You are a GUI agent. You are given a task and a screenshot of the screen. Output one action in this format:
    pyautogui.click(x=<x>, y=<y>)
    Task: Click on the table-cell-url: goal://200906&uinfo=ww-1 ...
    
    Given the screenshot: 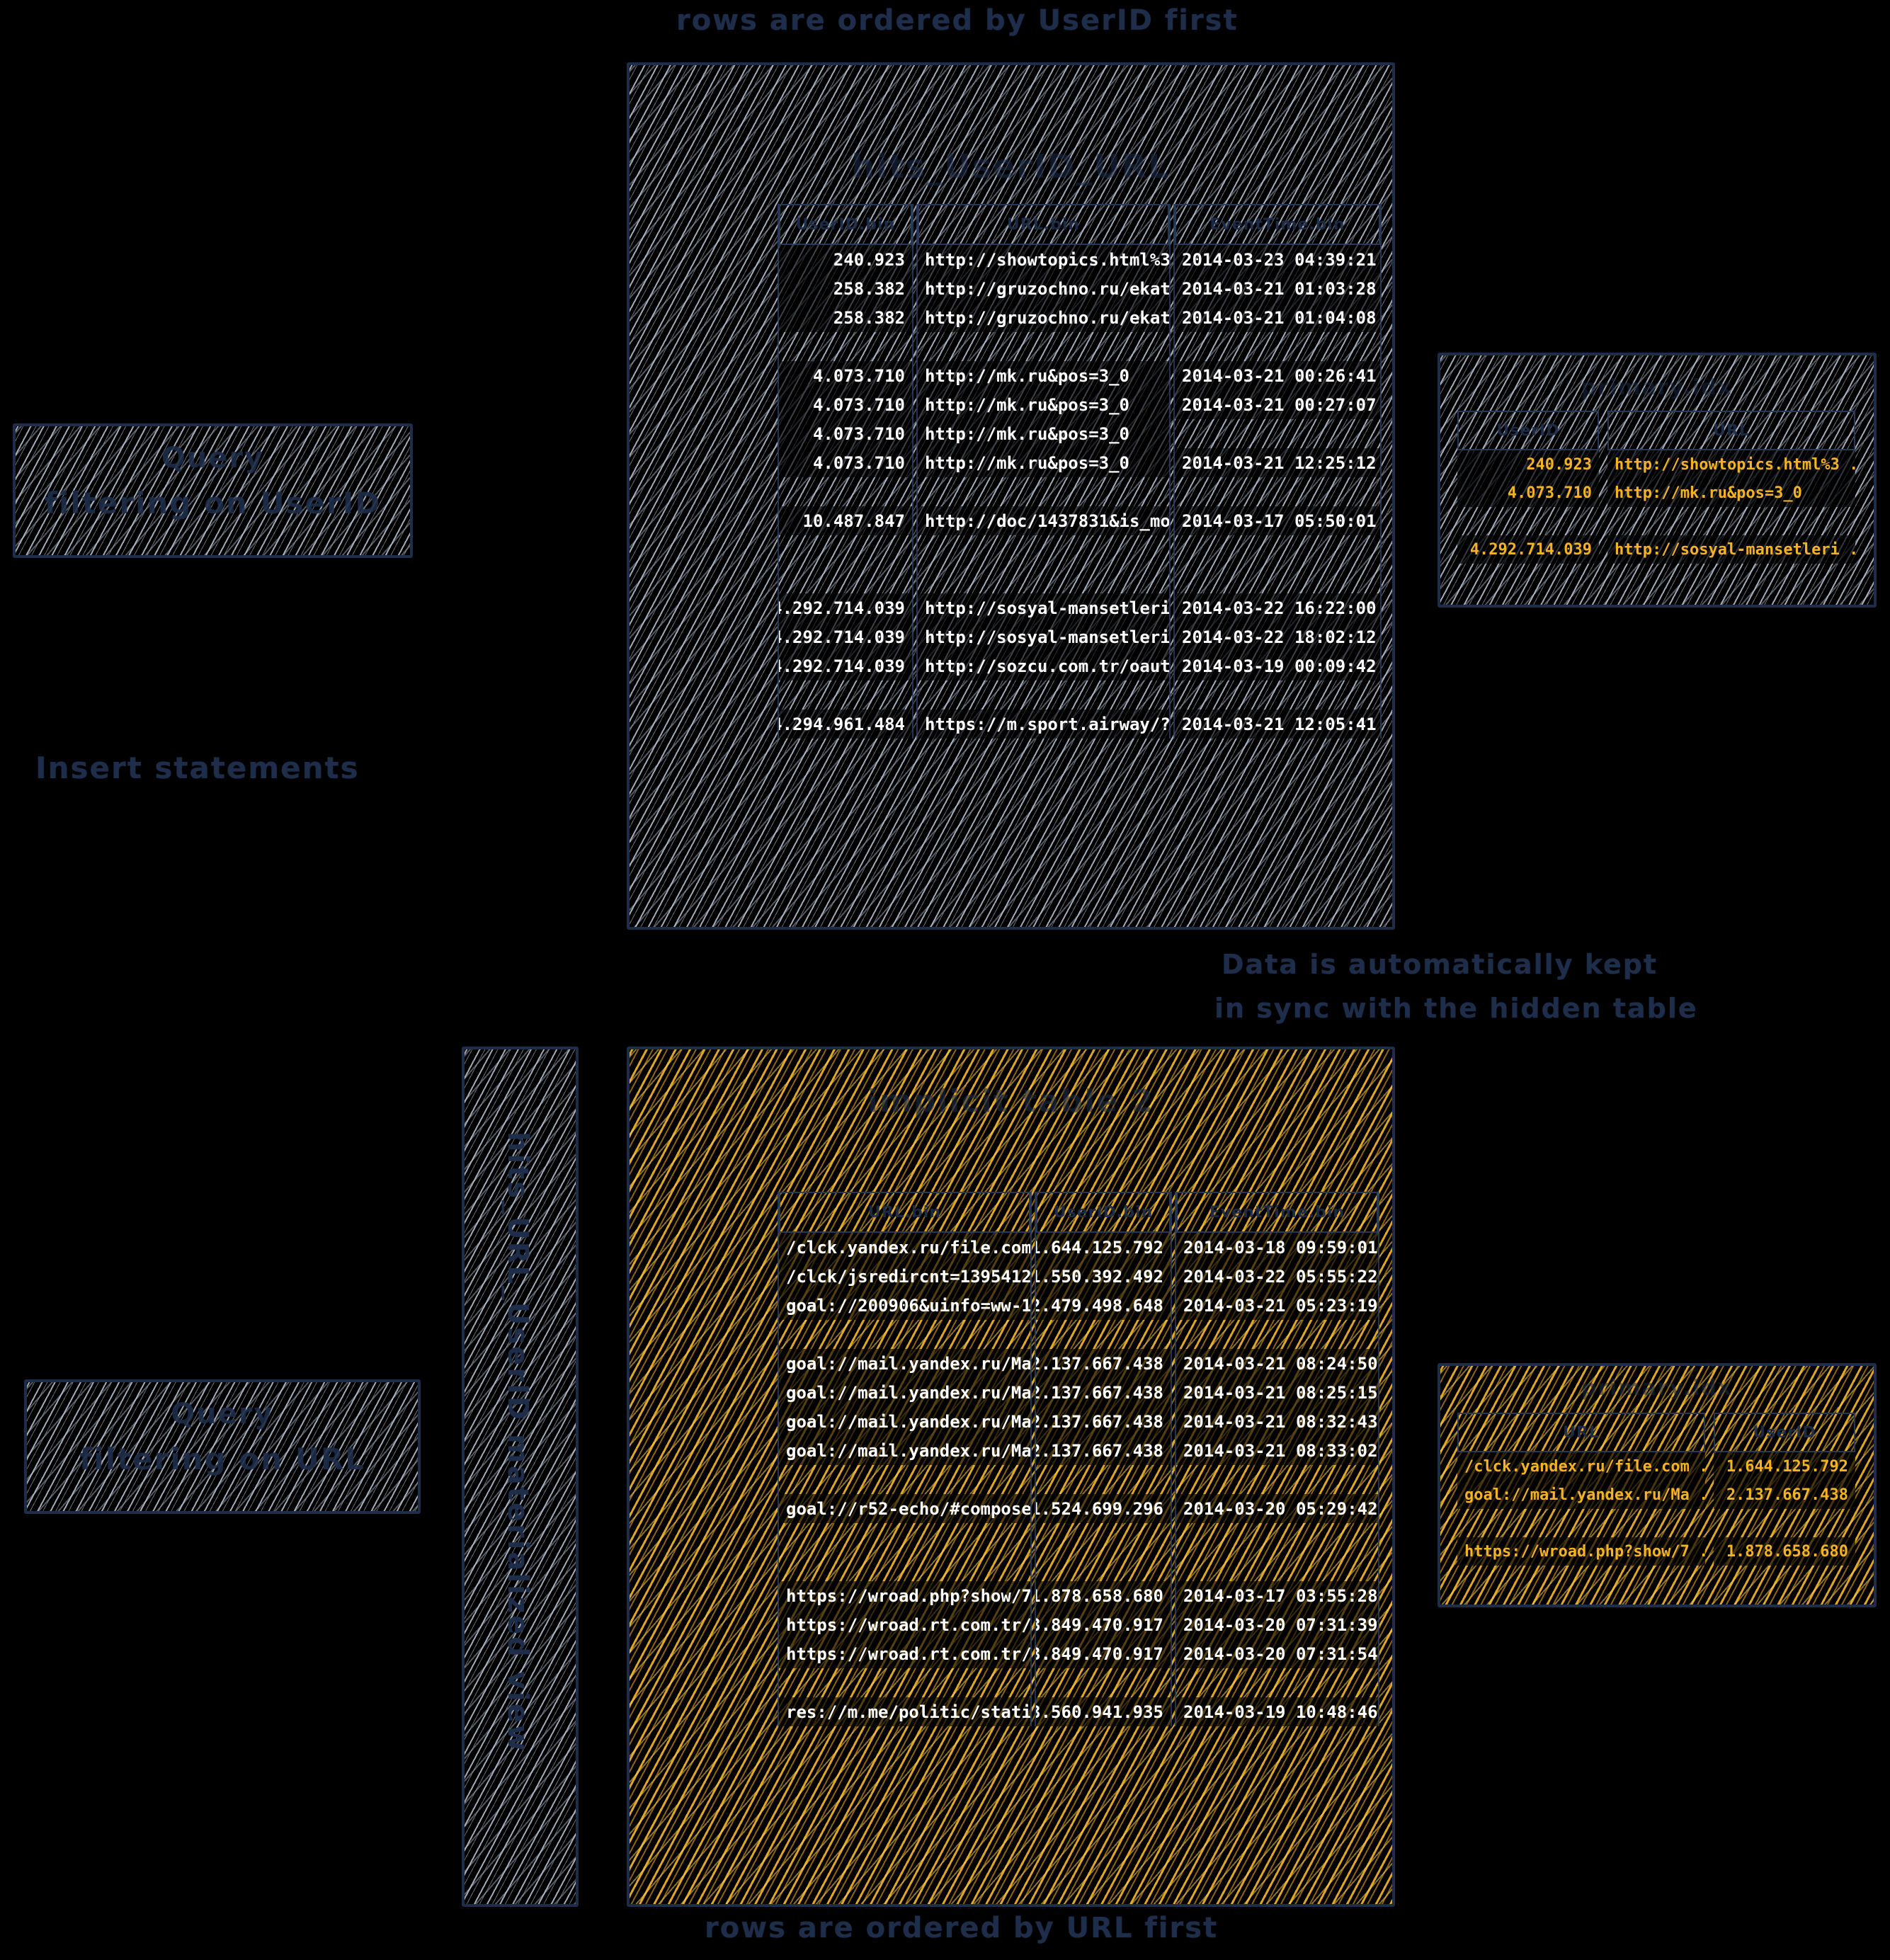 What is the action you would take?
    pyautogui.click(x=904, y=1305)
    